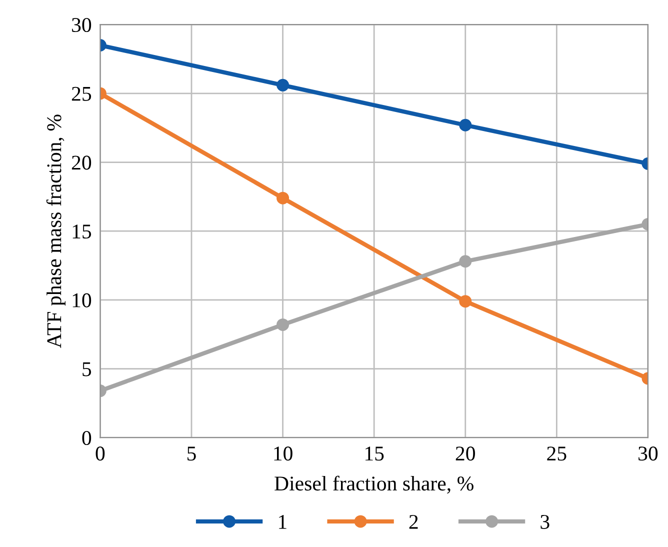 The width and height of the screenshot is (668, 547). Describe the element at coordinates (191, 453) in the screenshot. I see `x-tick-label: 5` at that location.